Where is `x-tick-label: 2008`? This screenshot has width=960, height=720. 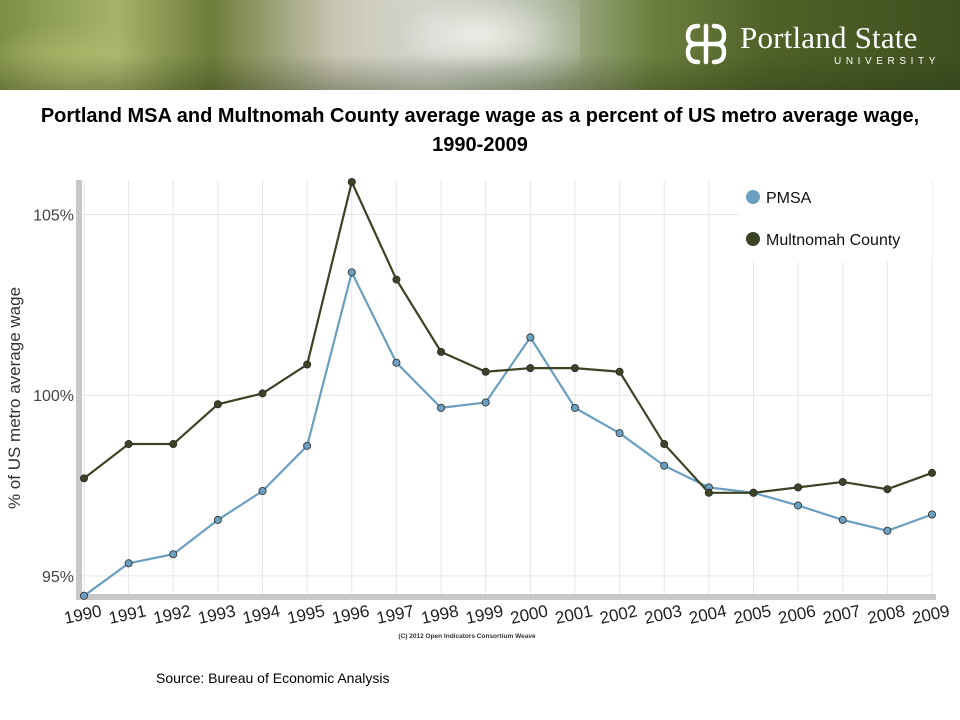
x-tick-label: 2008 is located at coordinates (886, 614).